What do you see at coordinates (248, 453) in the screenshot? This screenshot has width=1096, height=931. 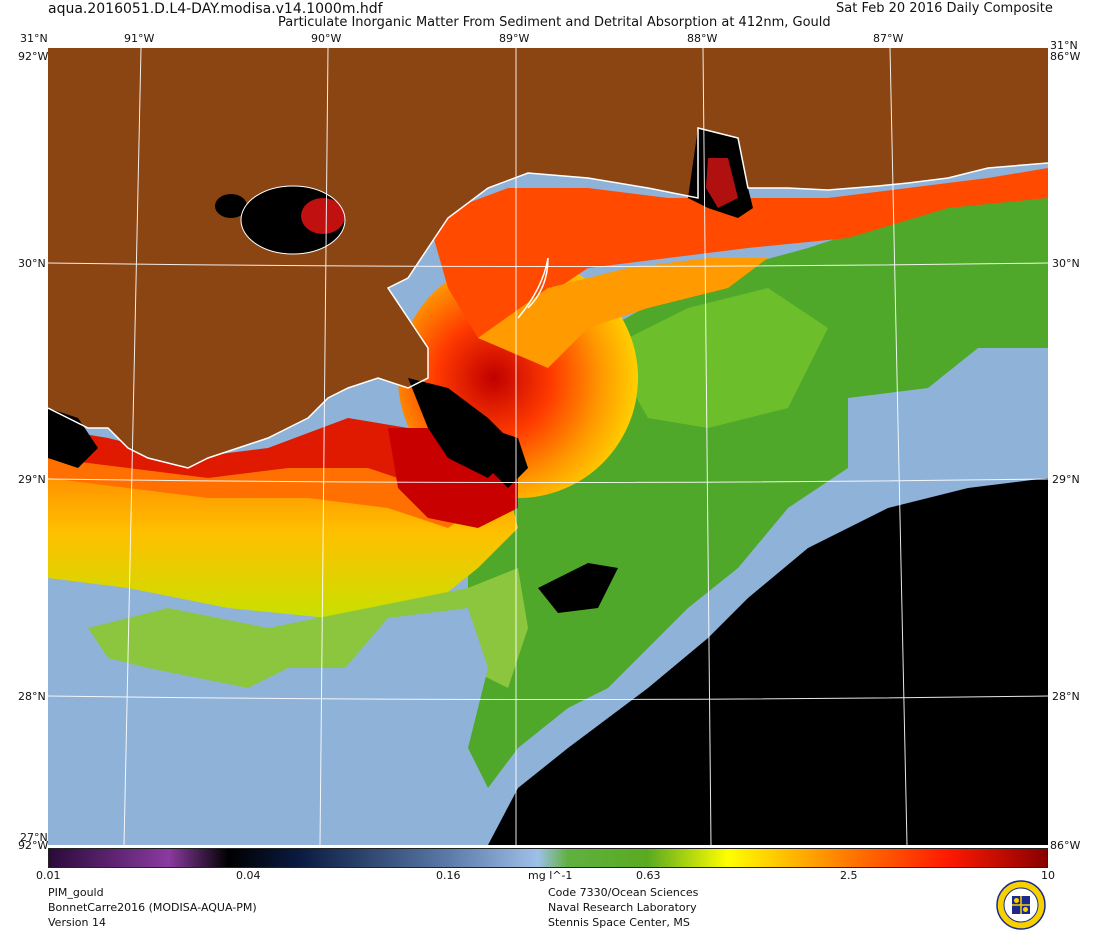 I see `coastal-red-west` at bounding box center [248, 453].